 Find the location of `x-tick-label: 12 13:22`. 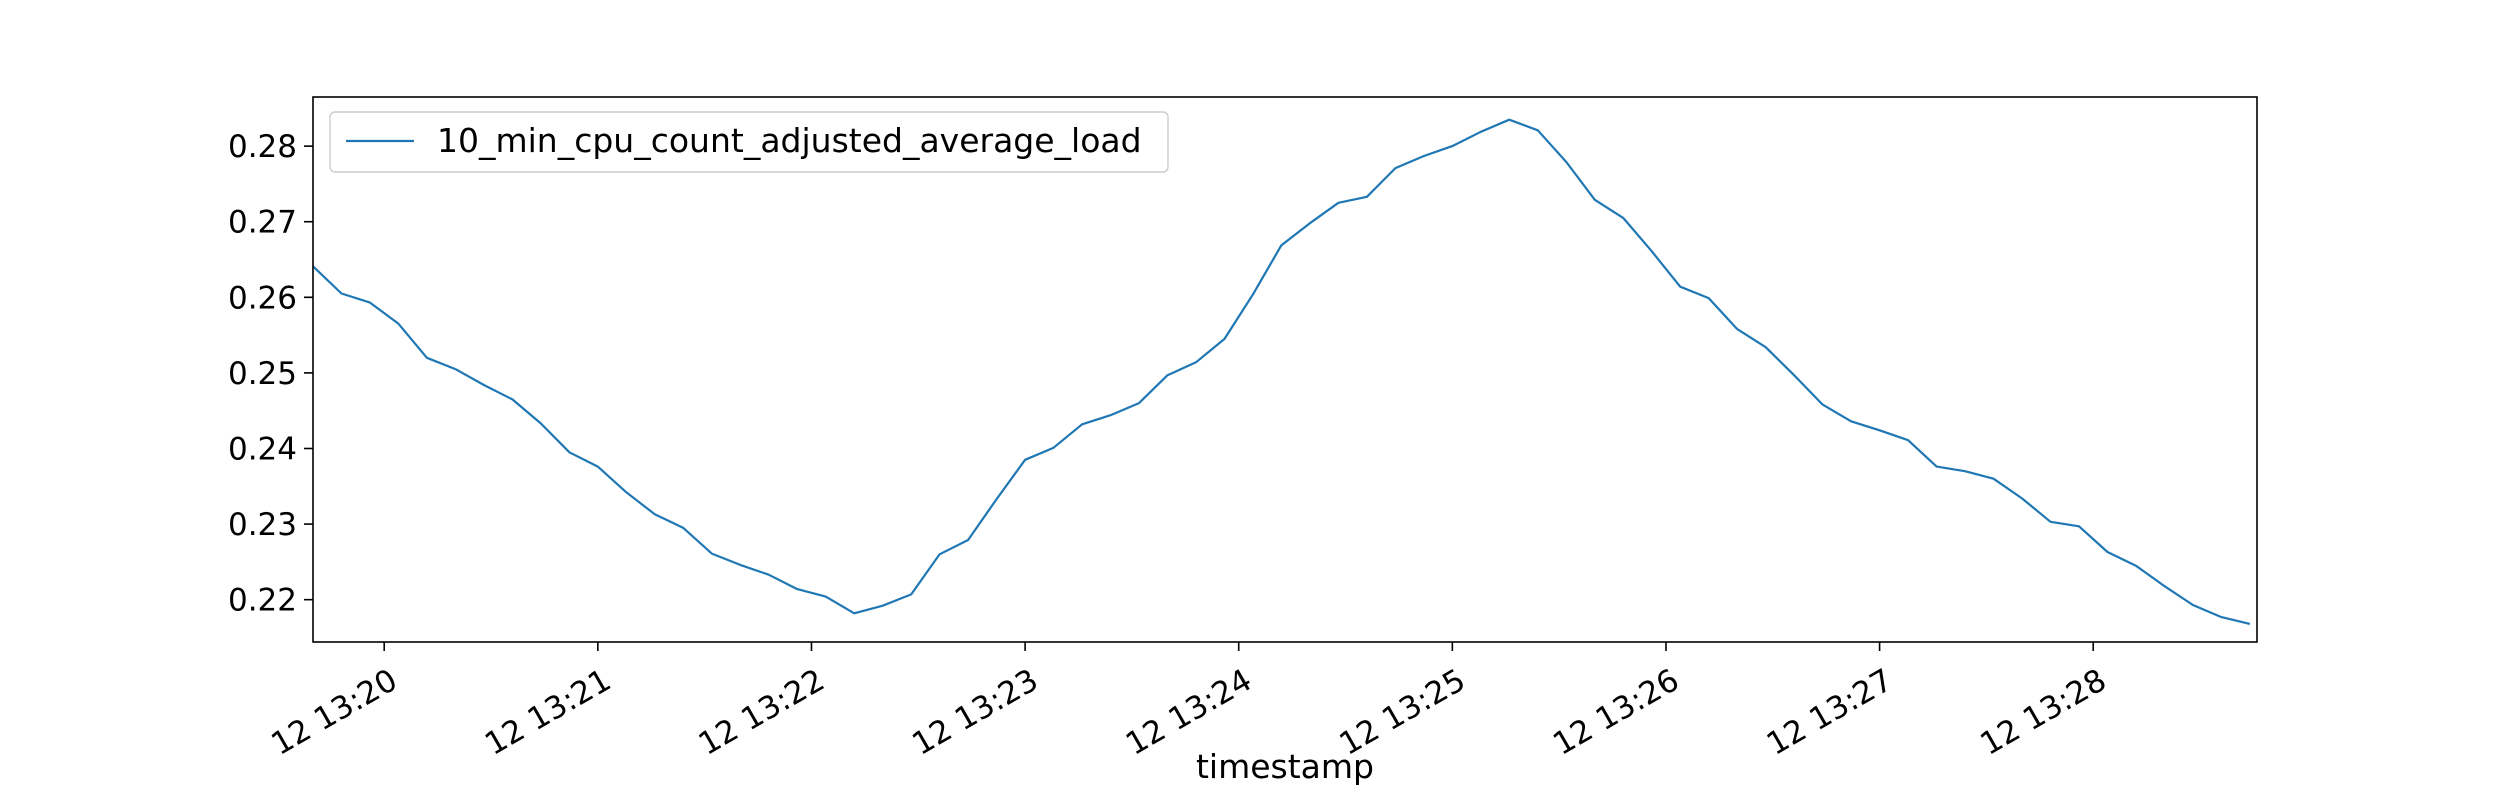

x-tick-label: 12 13:22 is located at coordinates (762, 712).